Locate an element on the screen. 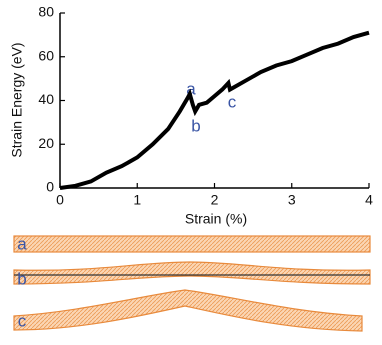 This screenshot has width=382, height=345. x-tick-label: 2 is located at coordinates (215, 200).